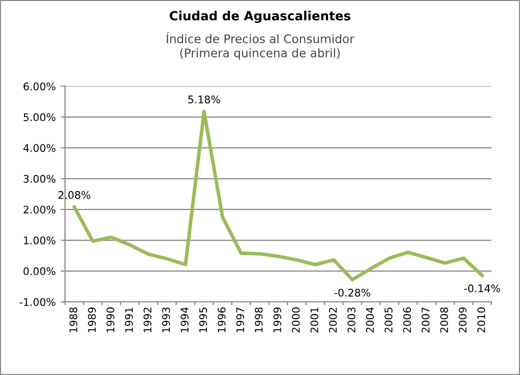 This screenshot has width=520, height=375. Describe the element at coordinates (332, 320) in the screenshot. I see `x-tick-label: 2002` at that location.